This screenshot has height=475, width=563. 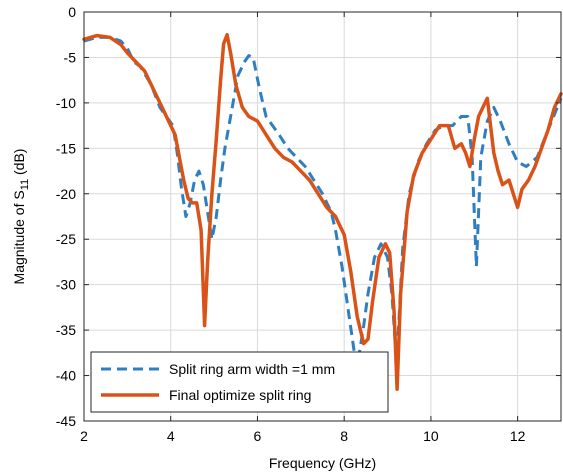 What do you see at coordinates (171, 436) in the screenshot?
I see `x-tick-label: 4` at bounding box center [171, 436].